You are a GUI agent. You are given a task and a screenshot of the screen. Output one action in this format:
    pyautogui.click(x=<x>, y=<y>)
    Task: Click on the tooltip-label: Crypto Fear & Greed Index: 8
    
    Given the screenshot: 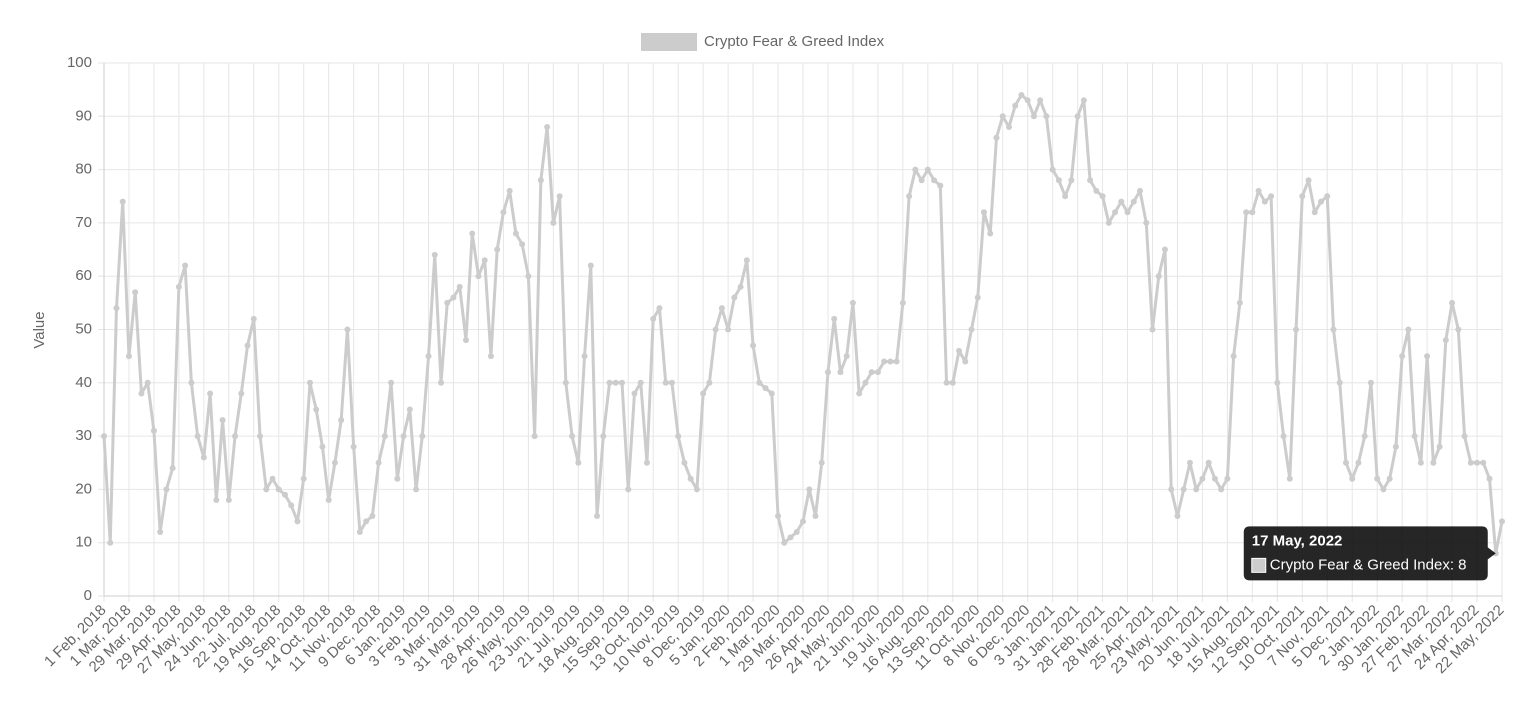 What is the action you would take?
    pyautogui.click(x=1368, y=564)
    